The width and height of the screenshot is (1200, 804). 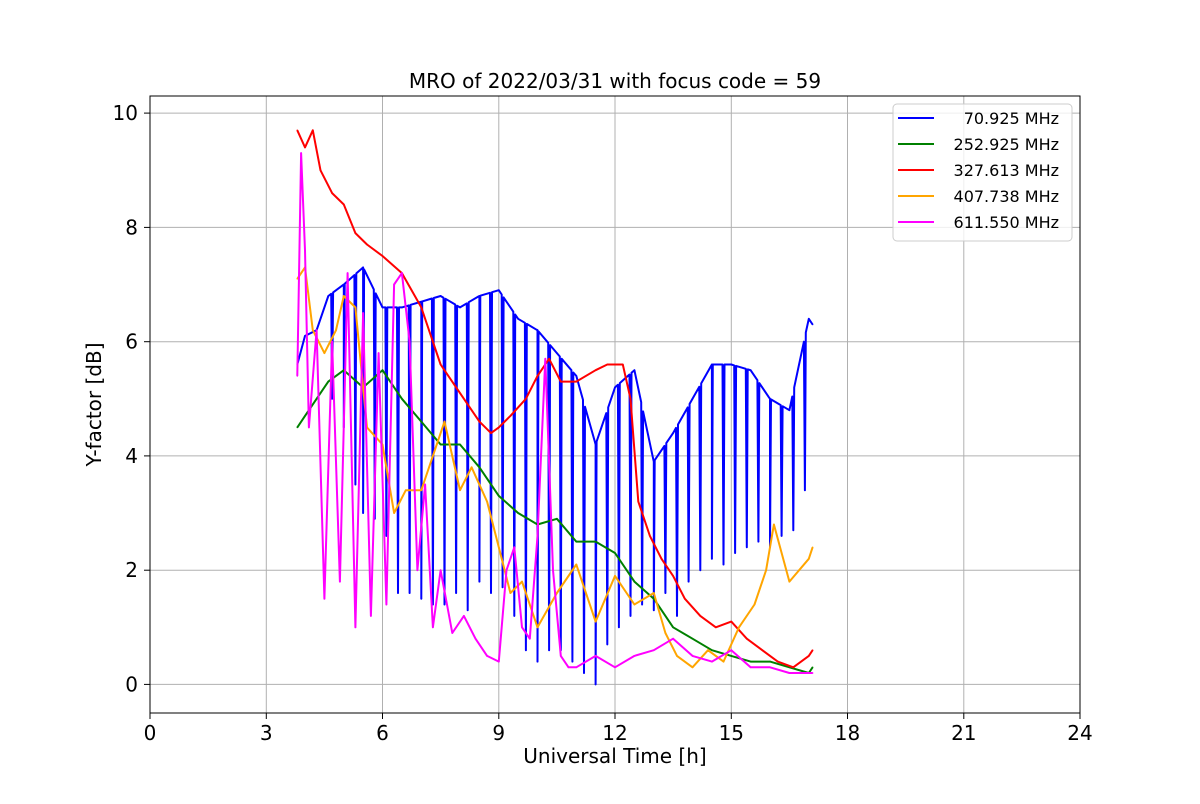 What do you see at coordinates (1079, 733) in the screenshot?
I see `x-tick-label: 24` at bounding box center [1079, 733].